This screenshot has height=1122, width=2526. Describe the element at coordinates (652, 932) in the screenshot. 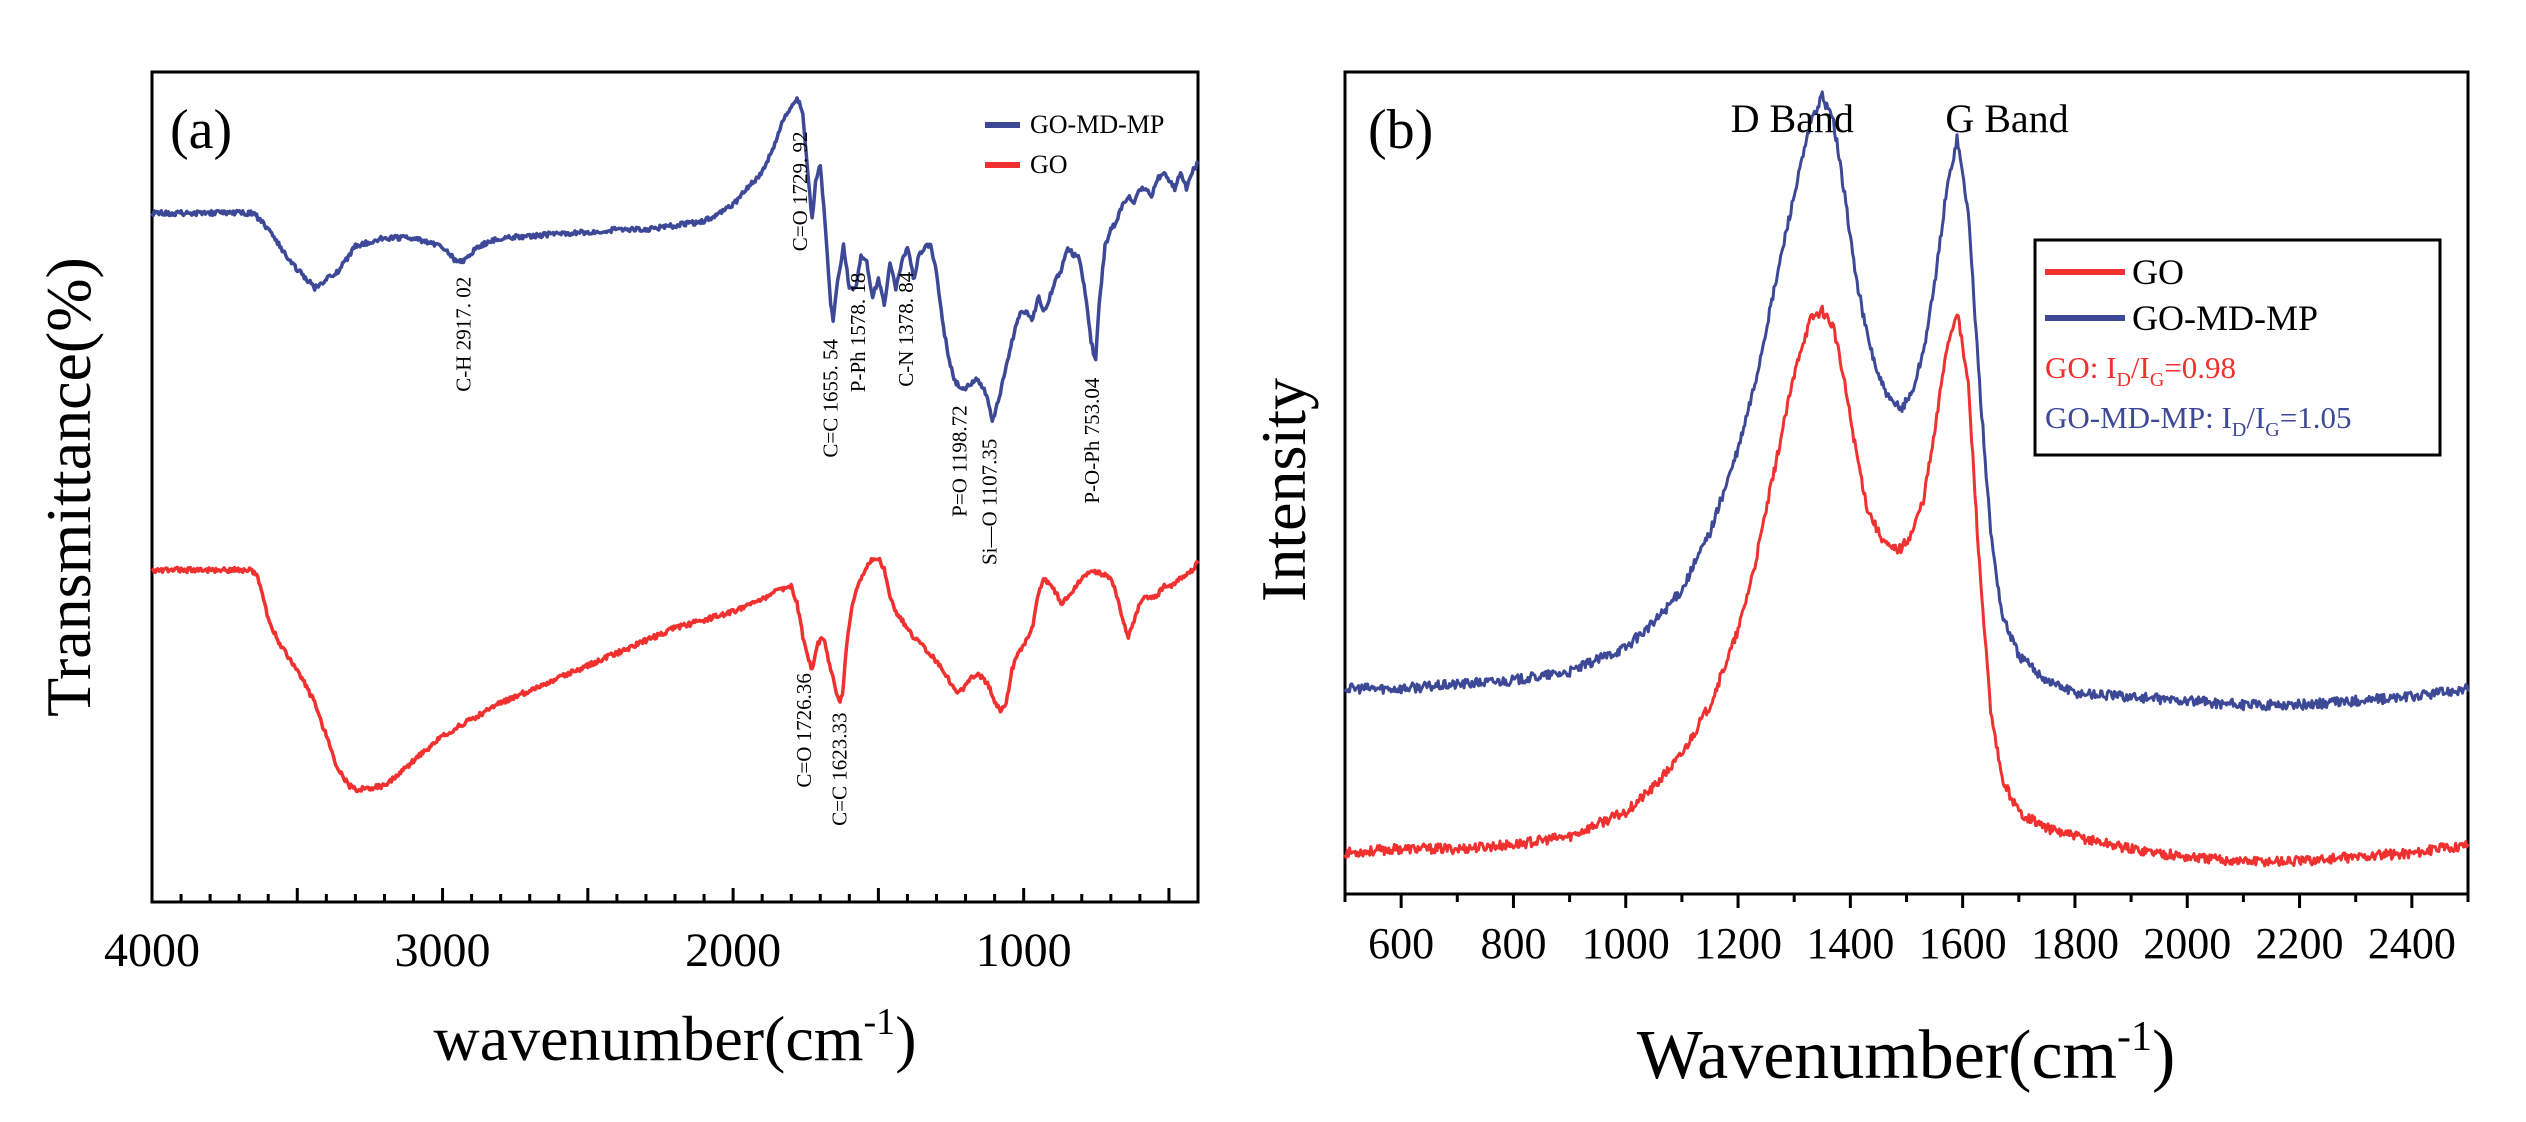

I see `panel-a-x-ticks: 4000 3000 2000 1000` at that location.